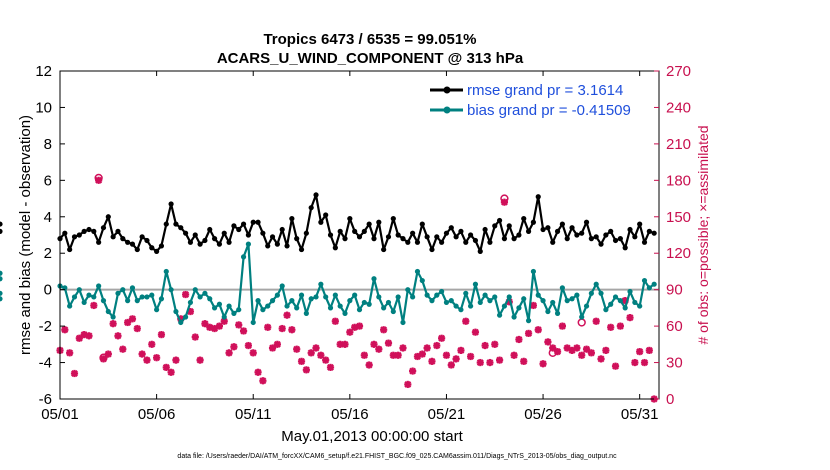 This screenshot has height=470, width=830. What do you see at coordinates (357, 223) in the screenshot?
I see `rmse-series-line` at bounding box center [357, 223].